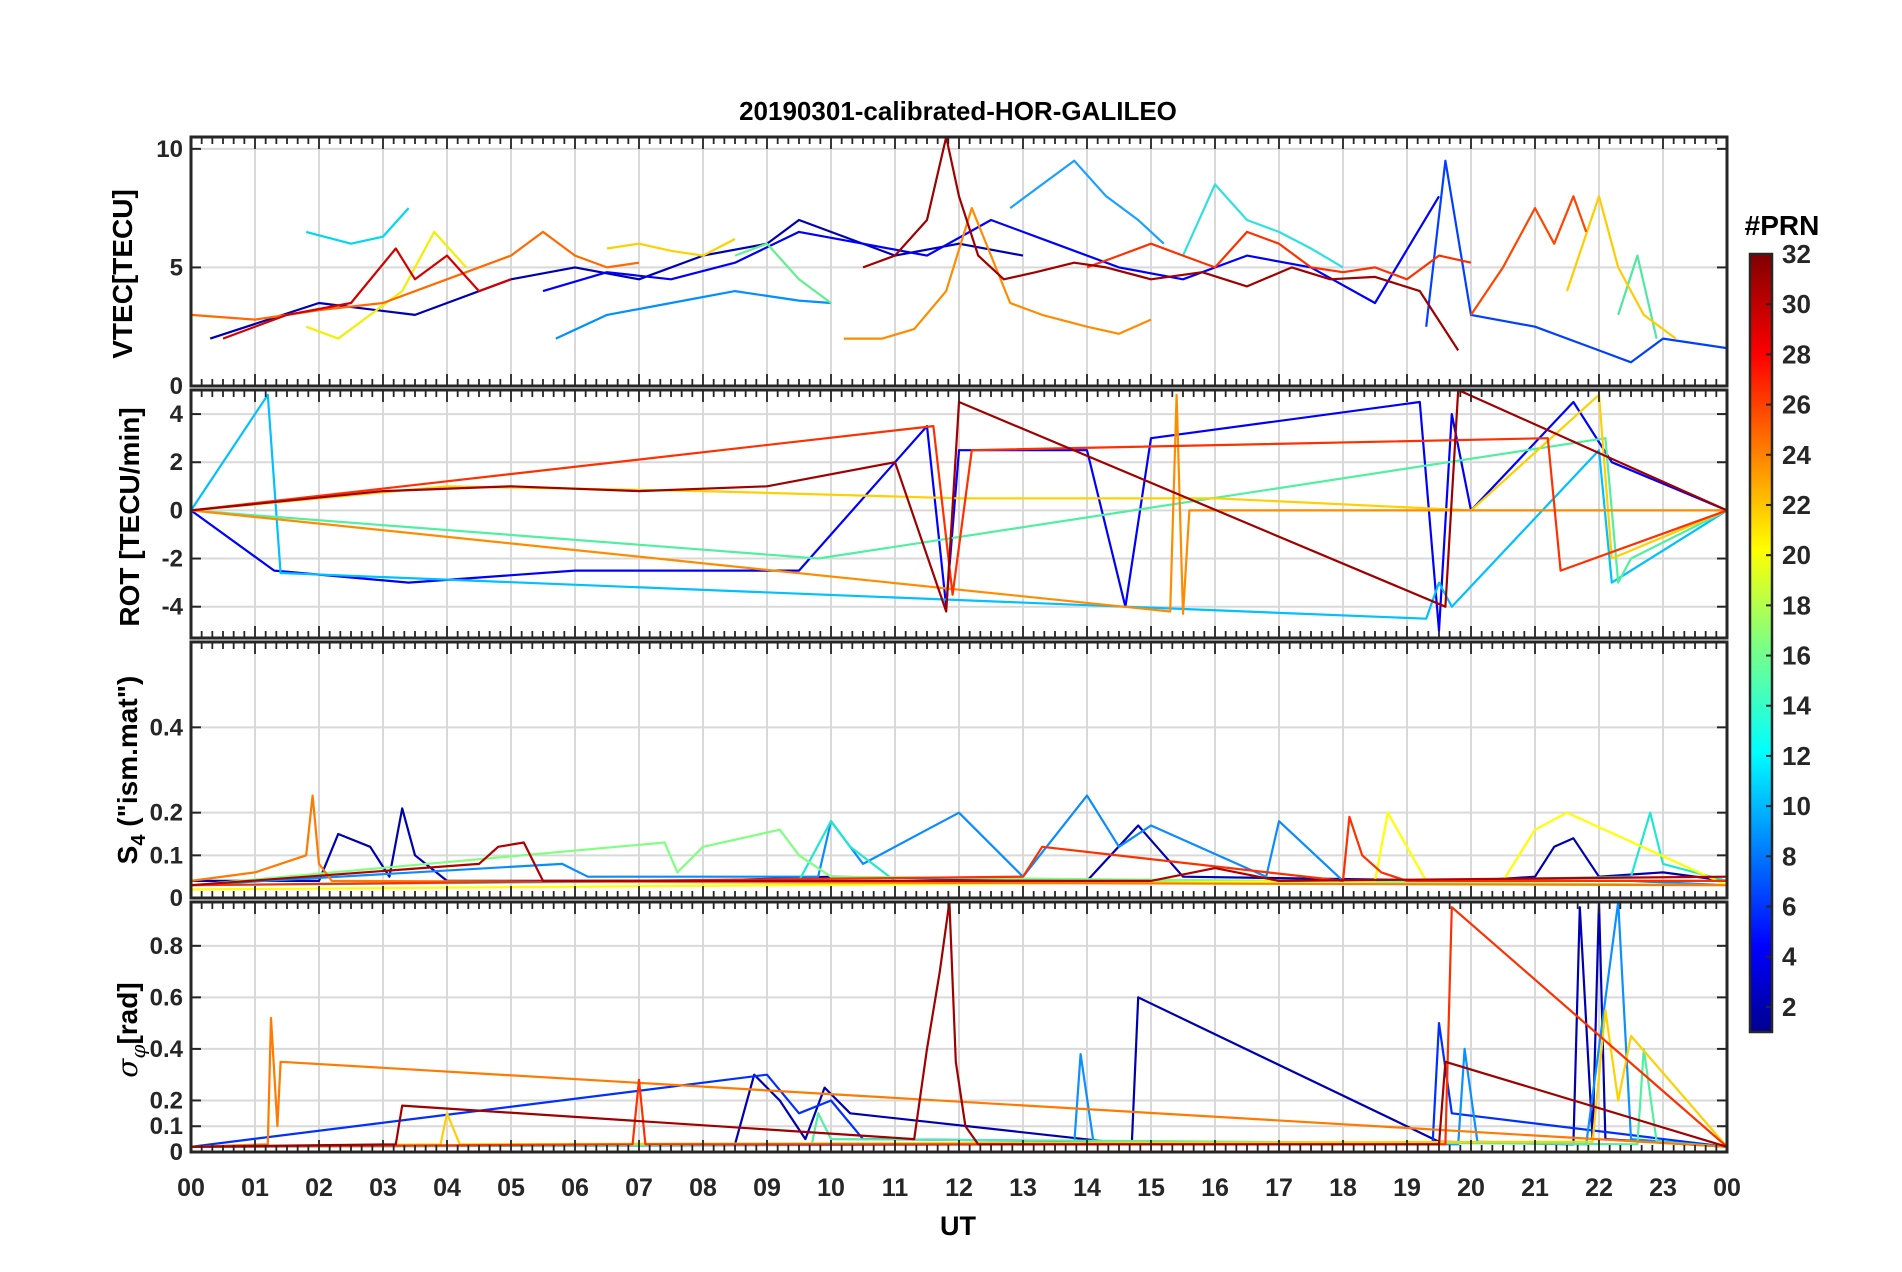  I want to click on s4-ylabel: S4 ("ism.mat"), so click(131, 770).